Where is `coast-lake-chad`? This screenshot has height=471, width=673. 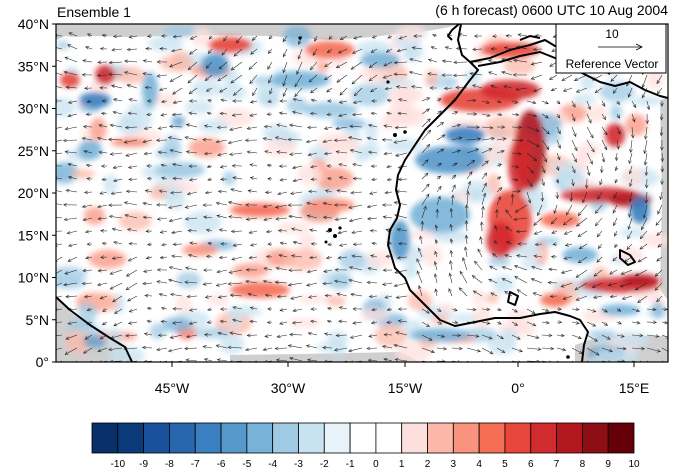
coast-lake-chad is located at coordinates (627, 257).